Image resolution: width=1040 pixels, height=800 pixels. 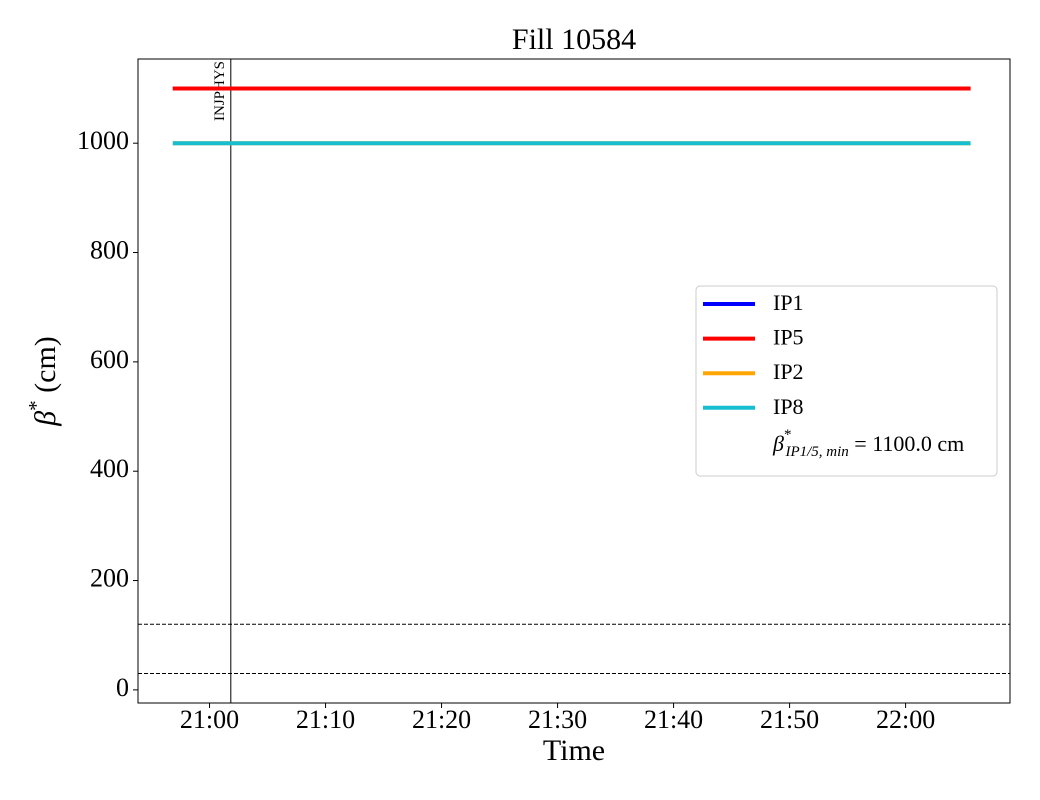 What do you see at coordinates (788, 406) in the screenshot?
I see `legend-label: IP8` at bounding box center [788, 406].